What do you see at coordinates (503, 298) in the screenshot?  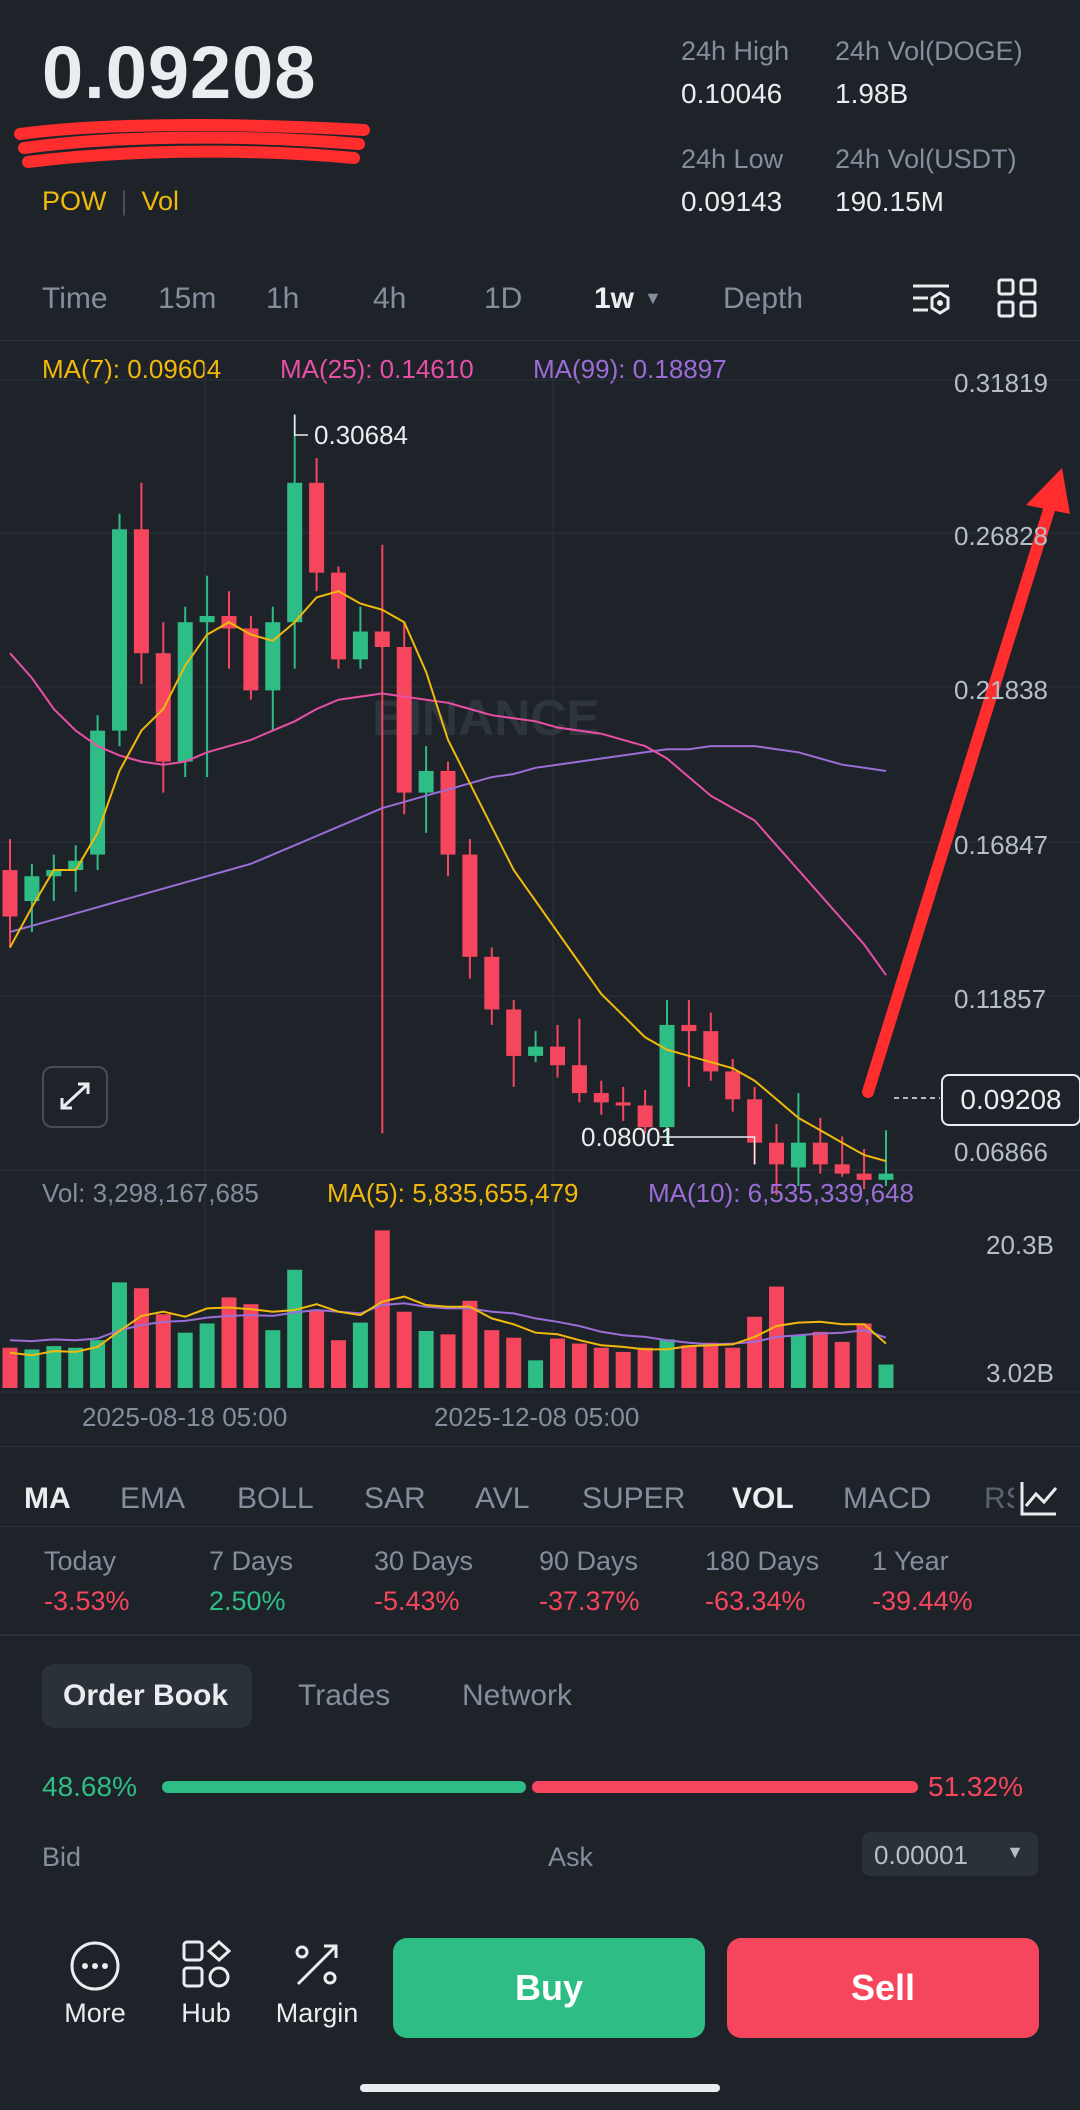 I see `tf-1d: 1D` at bounding box center [503, 298].